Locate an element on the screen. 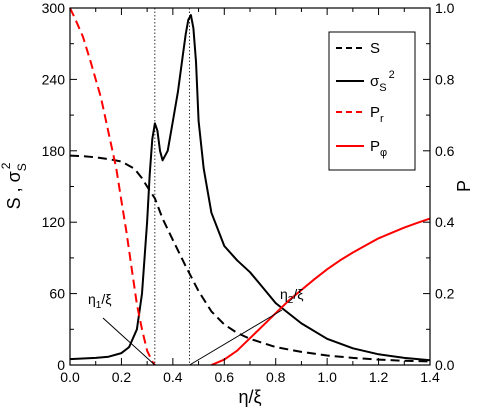 The height and width of the screenshot is (412, 480). legend-S-label: S is located at coordinates (375, 48).